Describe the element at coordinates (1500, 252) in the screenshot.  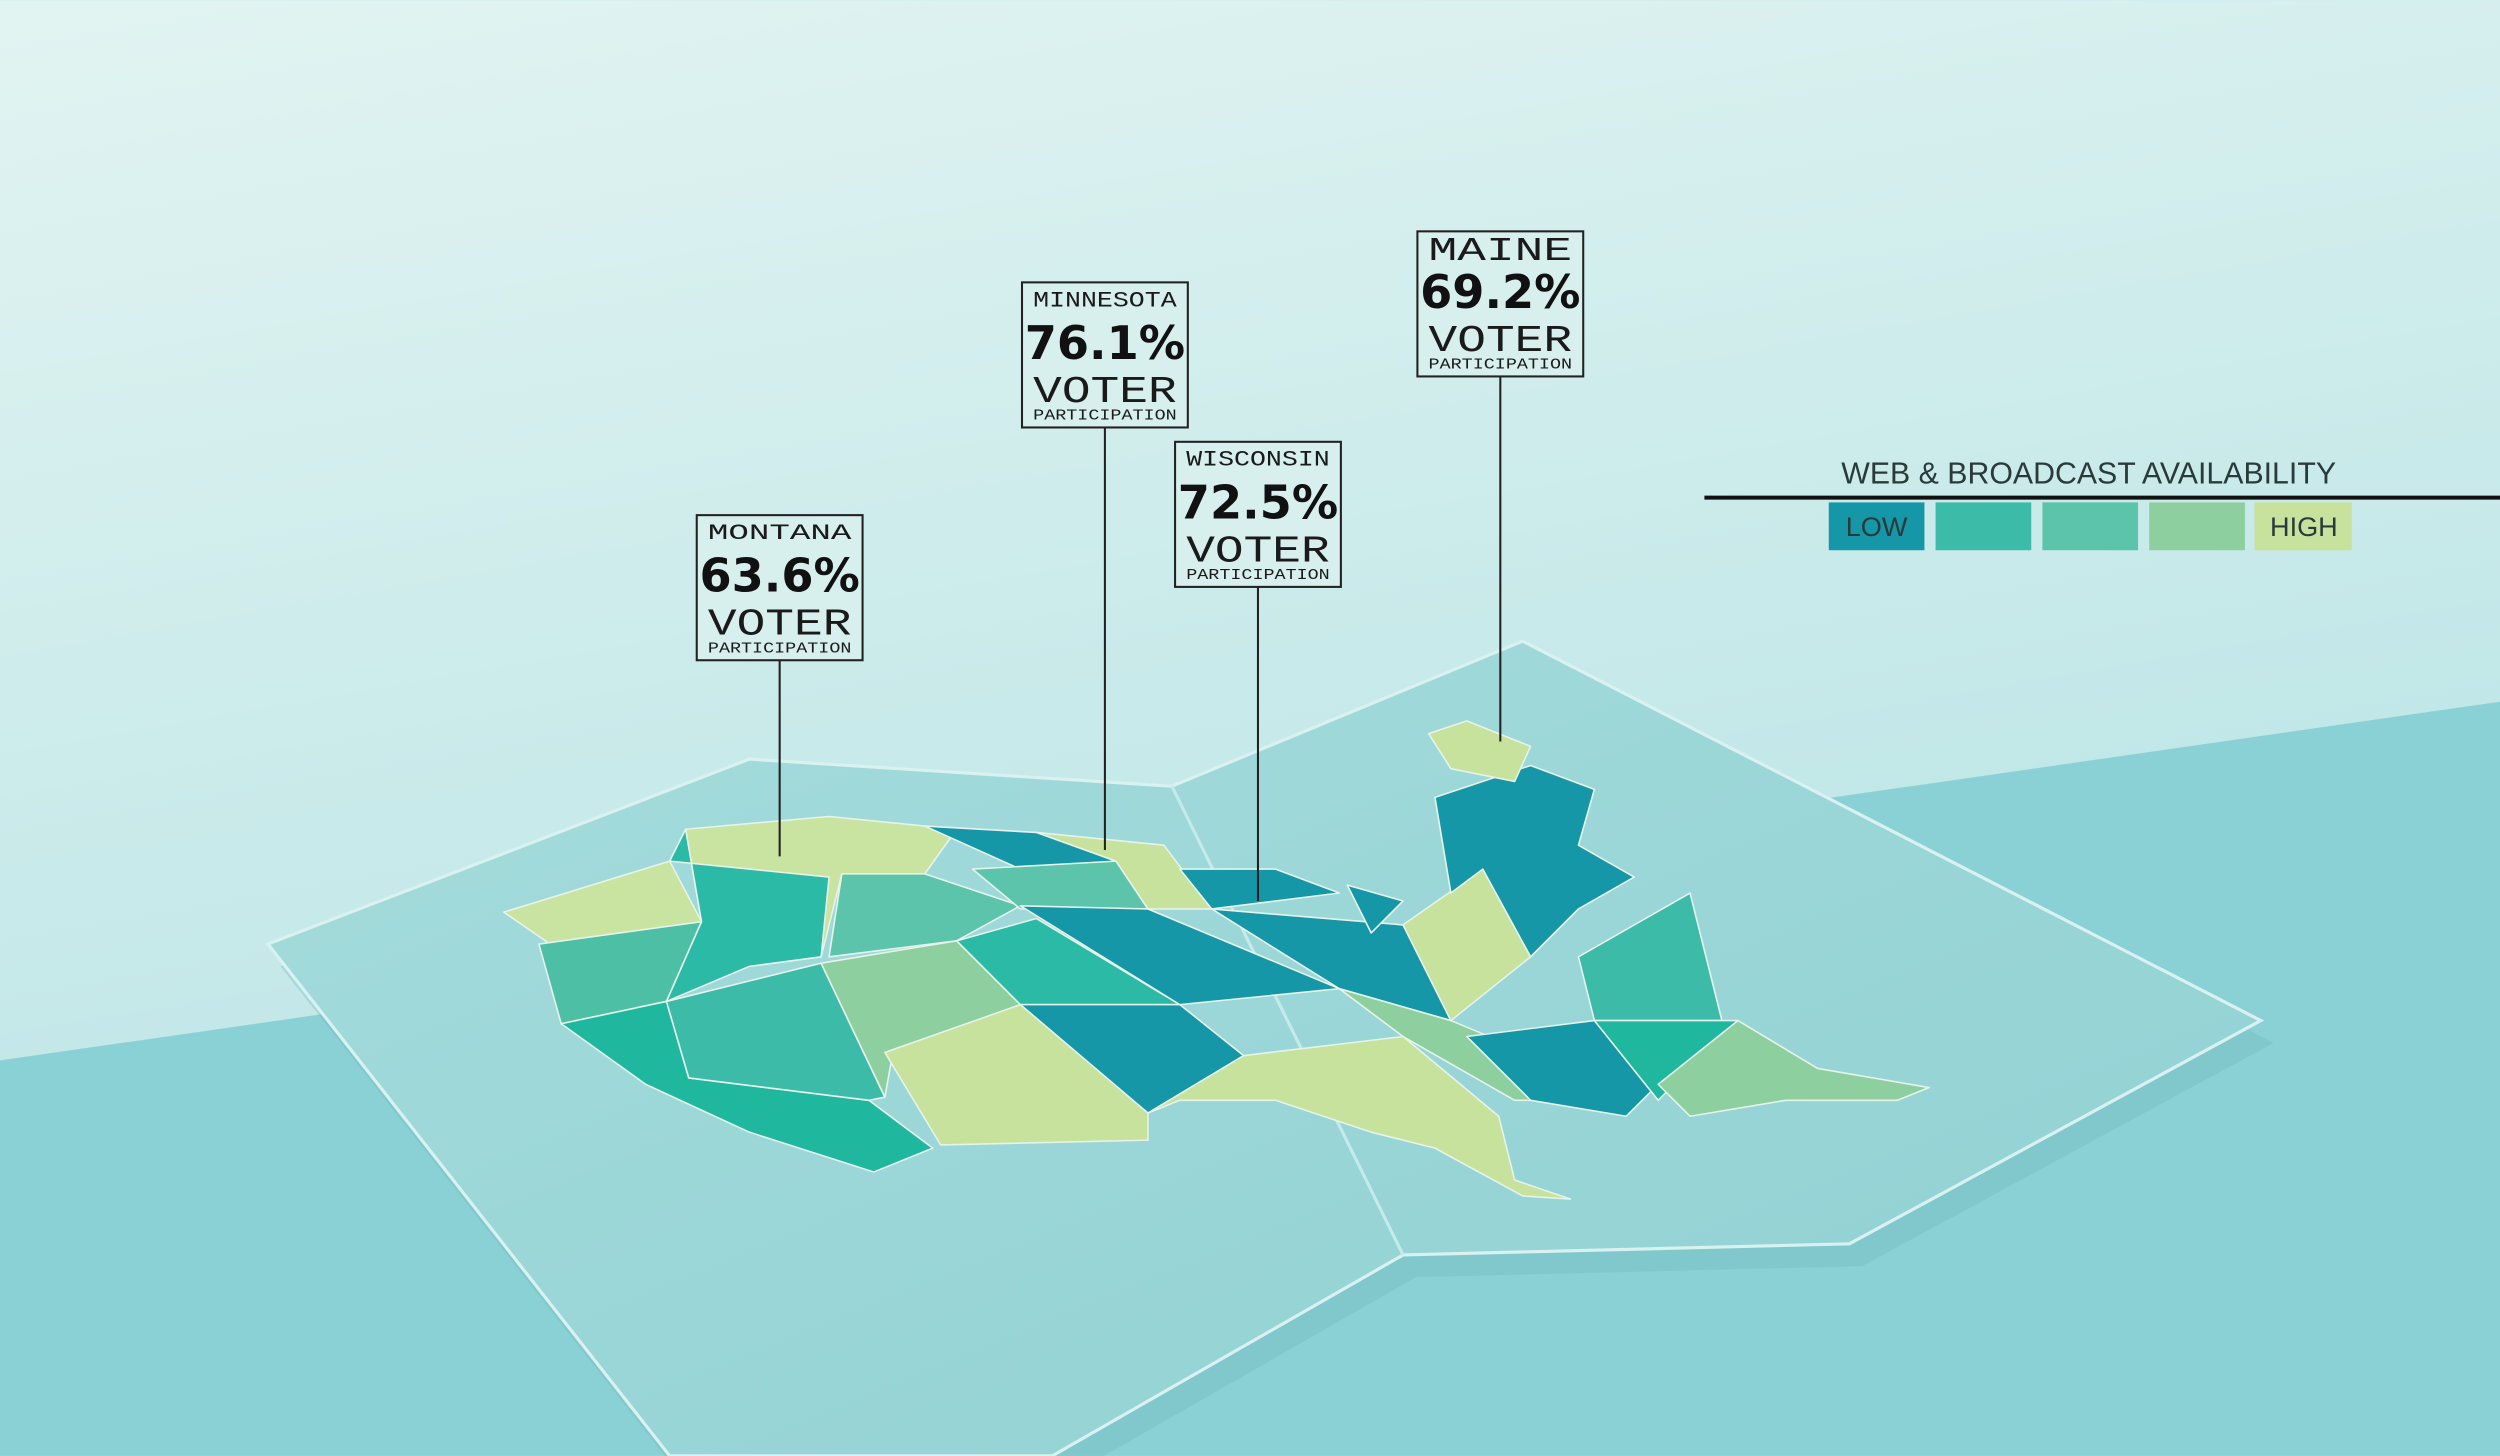
I see `callout-state: MAINE` at that location.